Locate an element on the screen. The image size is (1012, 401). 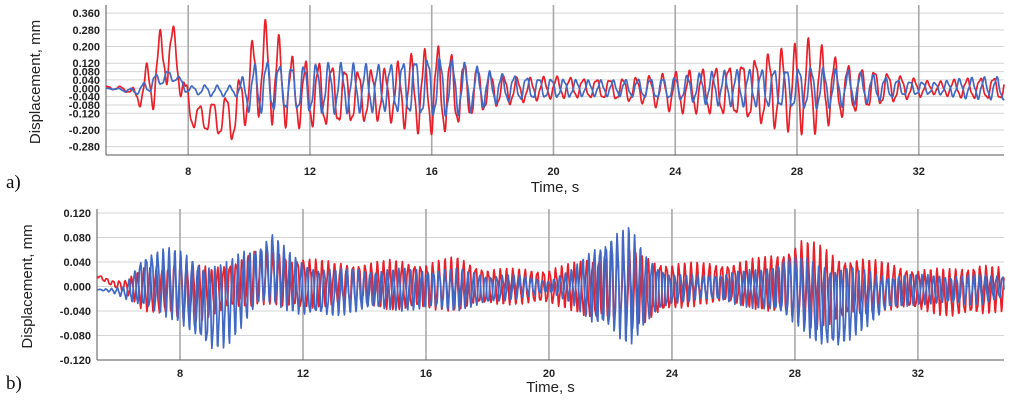
y-tick-label: -0.280 is located at coordinates (84, 148).